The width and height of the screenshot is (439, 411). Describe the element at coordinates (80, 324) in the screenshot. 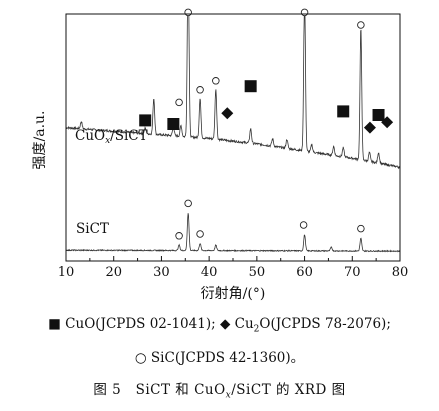

I see `legend-cuo-name: CuO` at that location.